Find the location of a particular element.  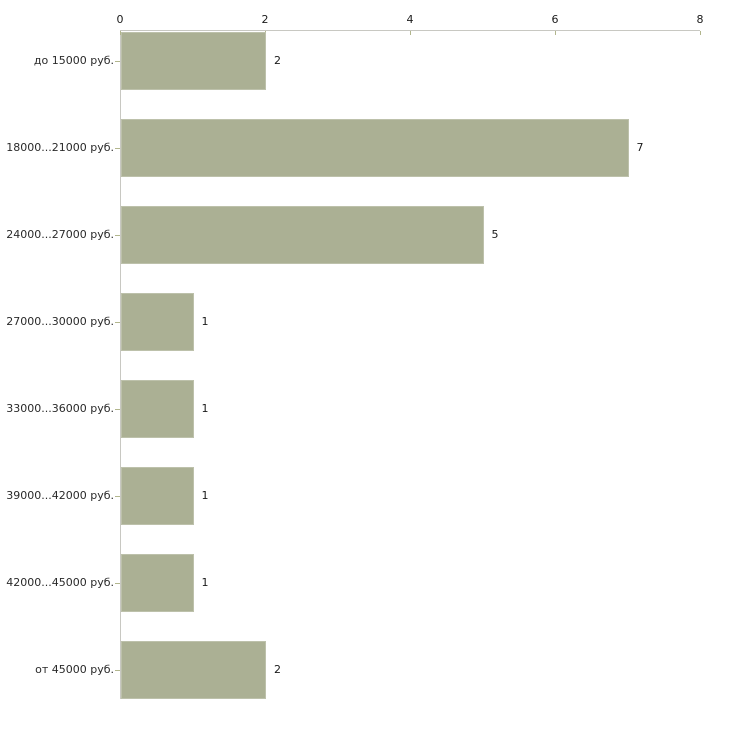

x-axis-line is located at coordinates (410, 30).